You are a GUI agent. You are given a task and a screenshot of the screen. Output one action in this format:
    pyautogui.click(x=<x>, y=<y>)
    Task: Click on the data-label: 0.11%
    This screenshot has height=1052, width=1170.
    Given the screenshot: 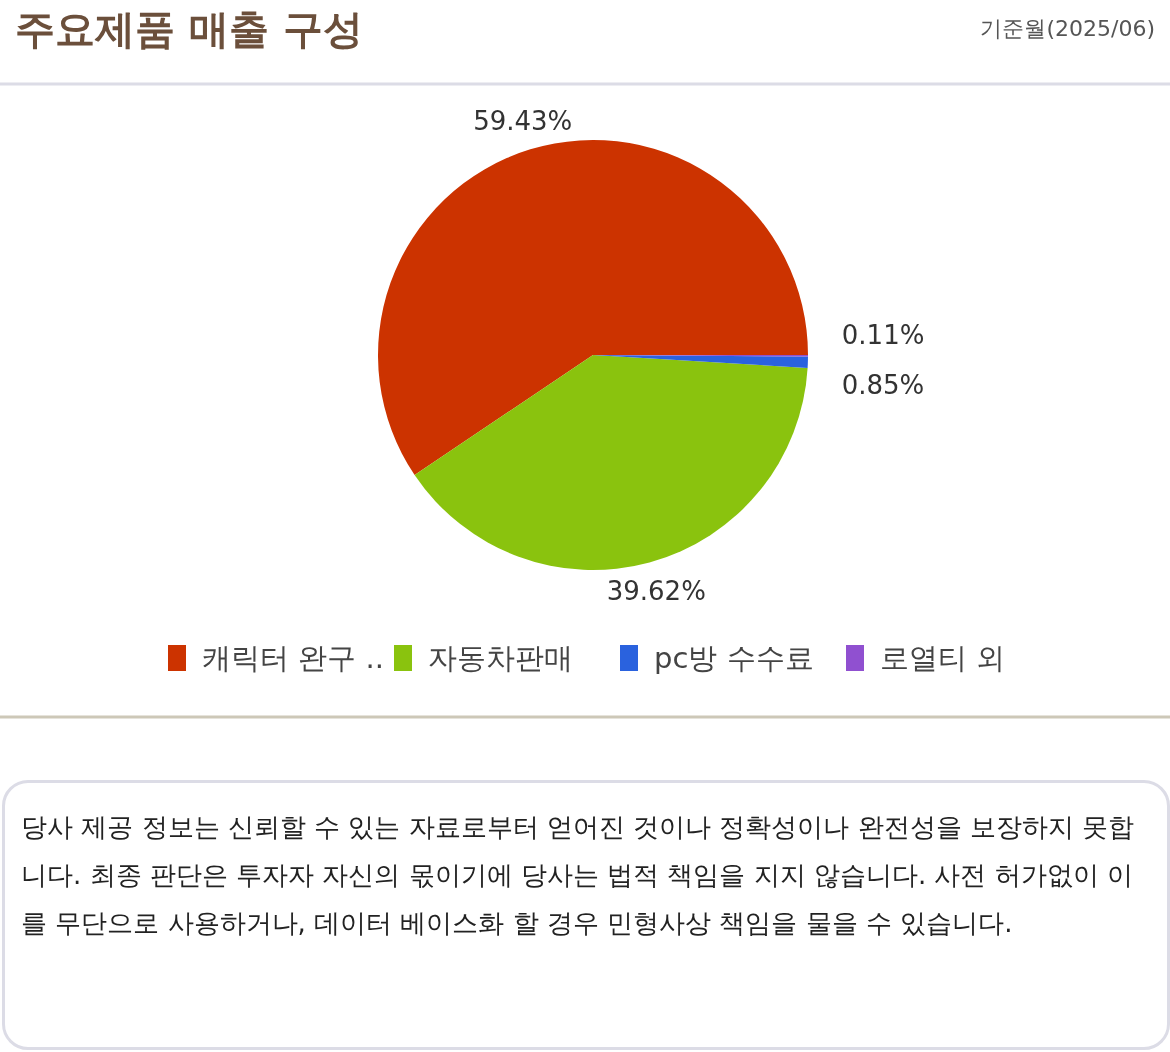 What is the action you would take?
    pyautogui.click(x=883, y=334)
    